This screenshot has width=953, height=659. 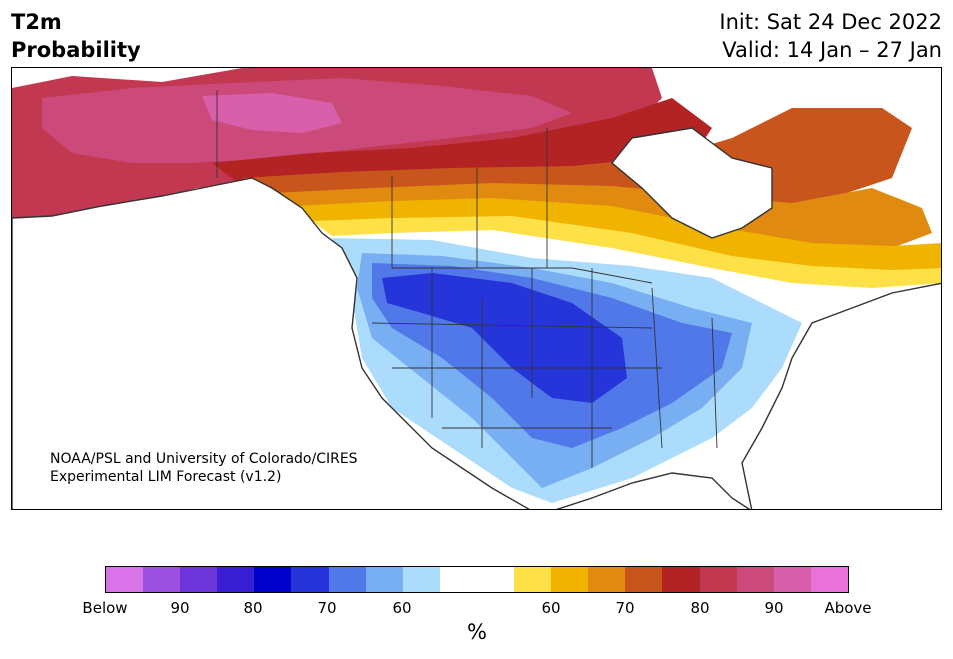 I want to click on map-title: T2m Probability, so click(x=76, y=36).